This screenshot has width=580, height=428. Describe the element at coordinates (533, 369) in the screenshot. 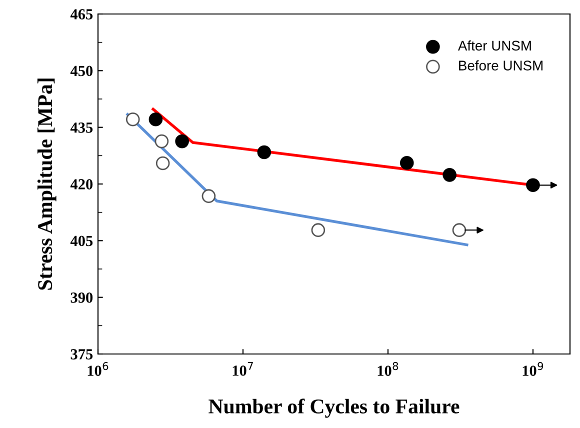

I see `x-tick-label: 10$^{9}$` at that location.